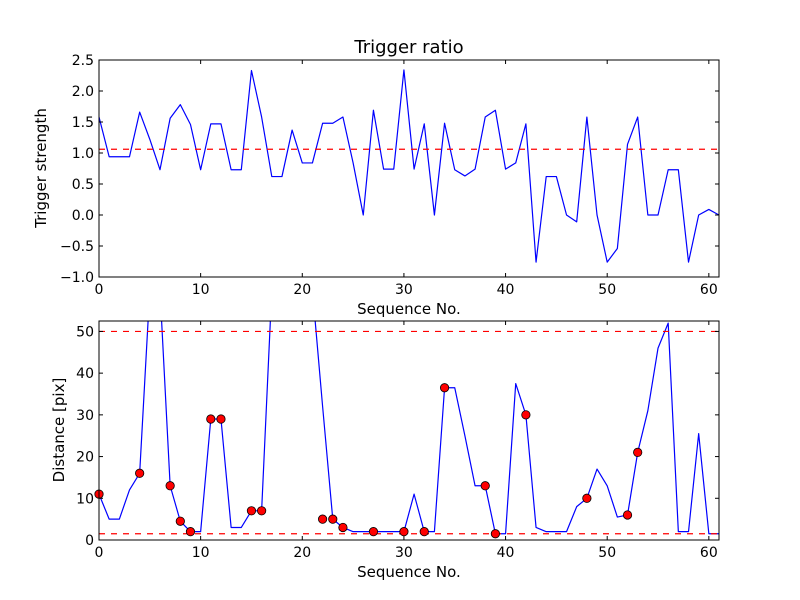 The width and height of the screenshot is (800, 600). What do you see at coordinates (41, 168) in the screenshot?
I see `y-axis-label: Trigger strength` at bounding box center [41, 168].